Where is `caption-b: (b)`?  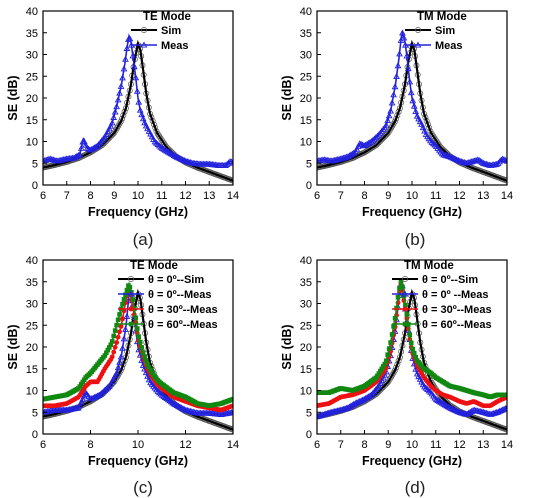 caption-b: (b) is located at coordinates (415, 239).